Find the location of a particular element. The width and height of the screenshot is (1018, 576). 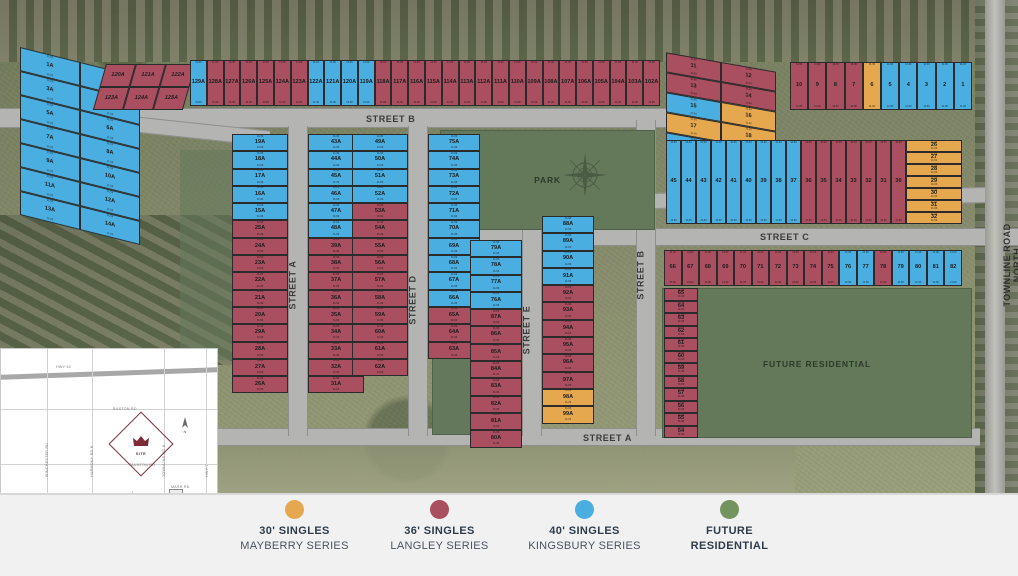

lot-60: 11.00 60 11.00 is located at coordinates (681, 356).